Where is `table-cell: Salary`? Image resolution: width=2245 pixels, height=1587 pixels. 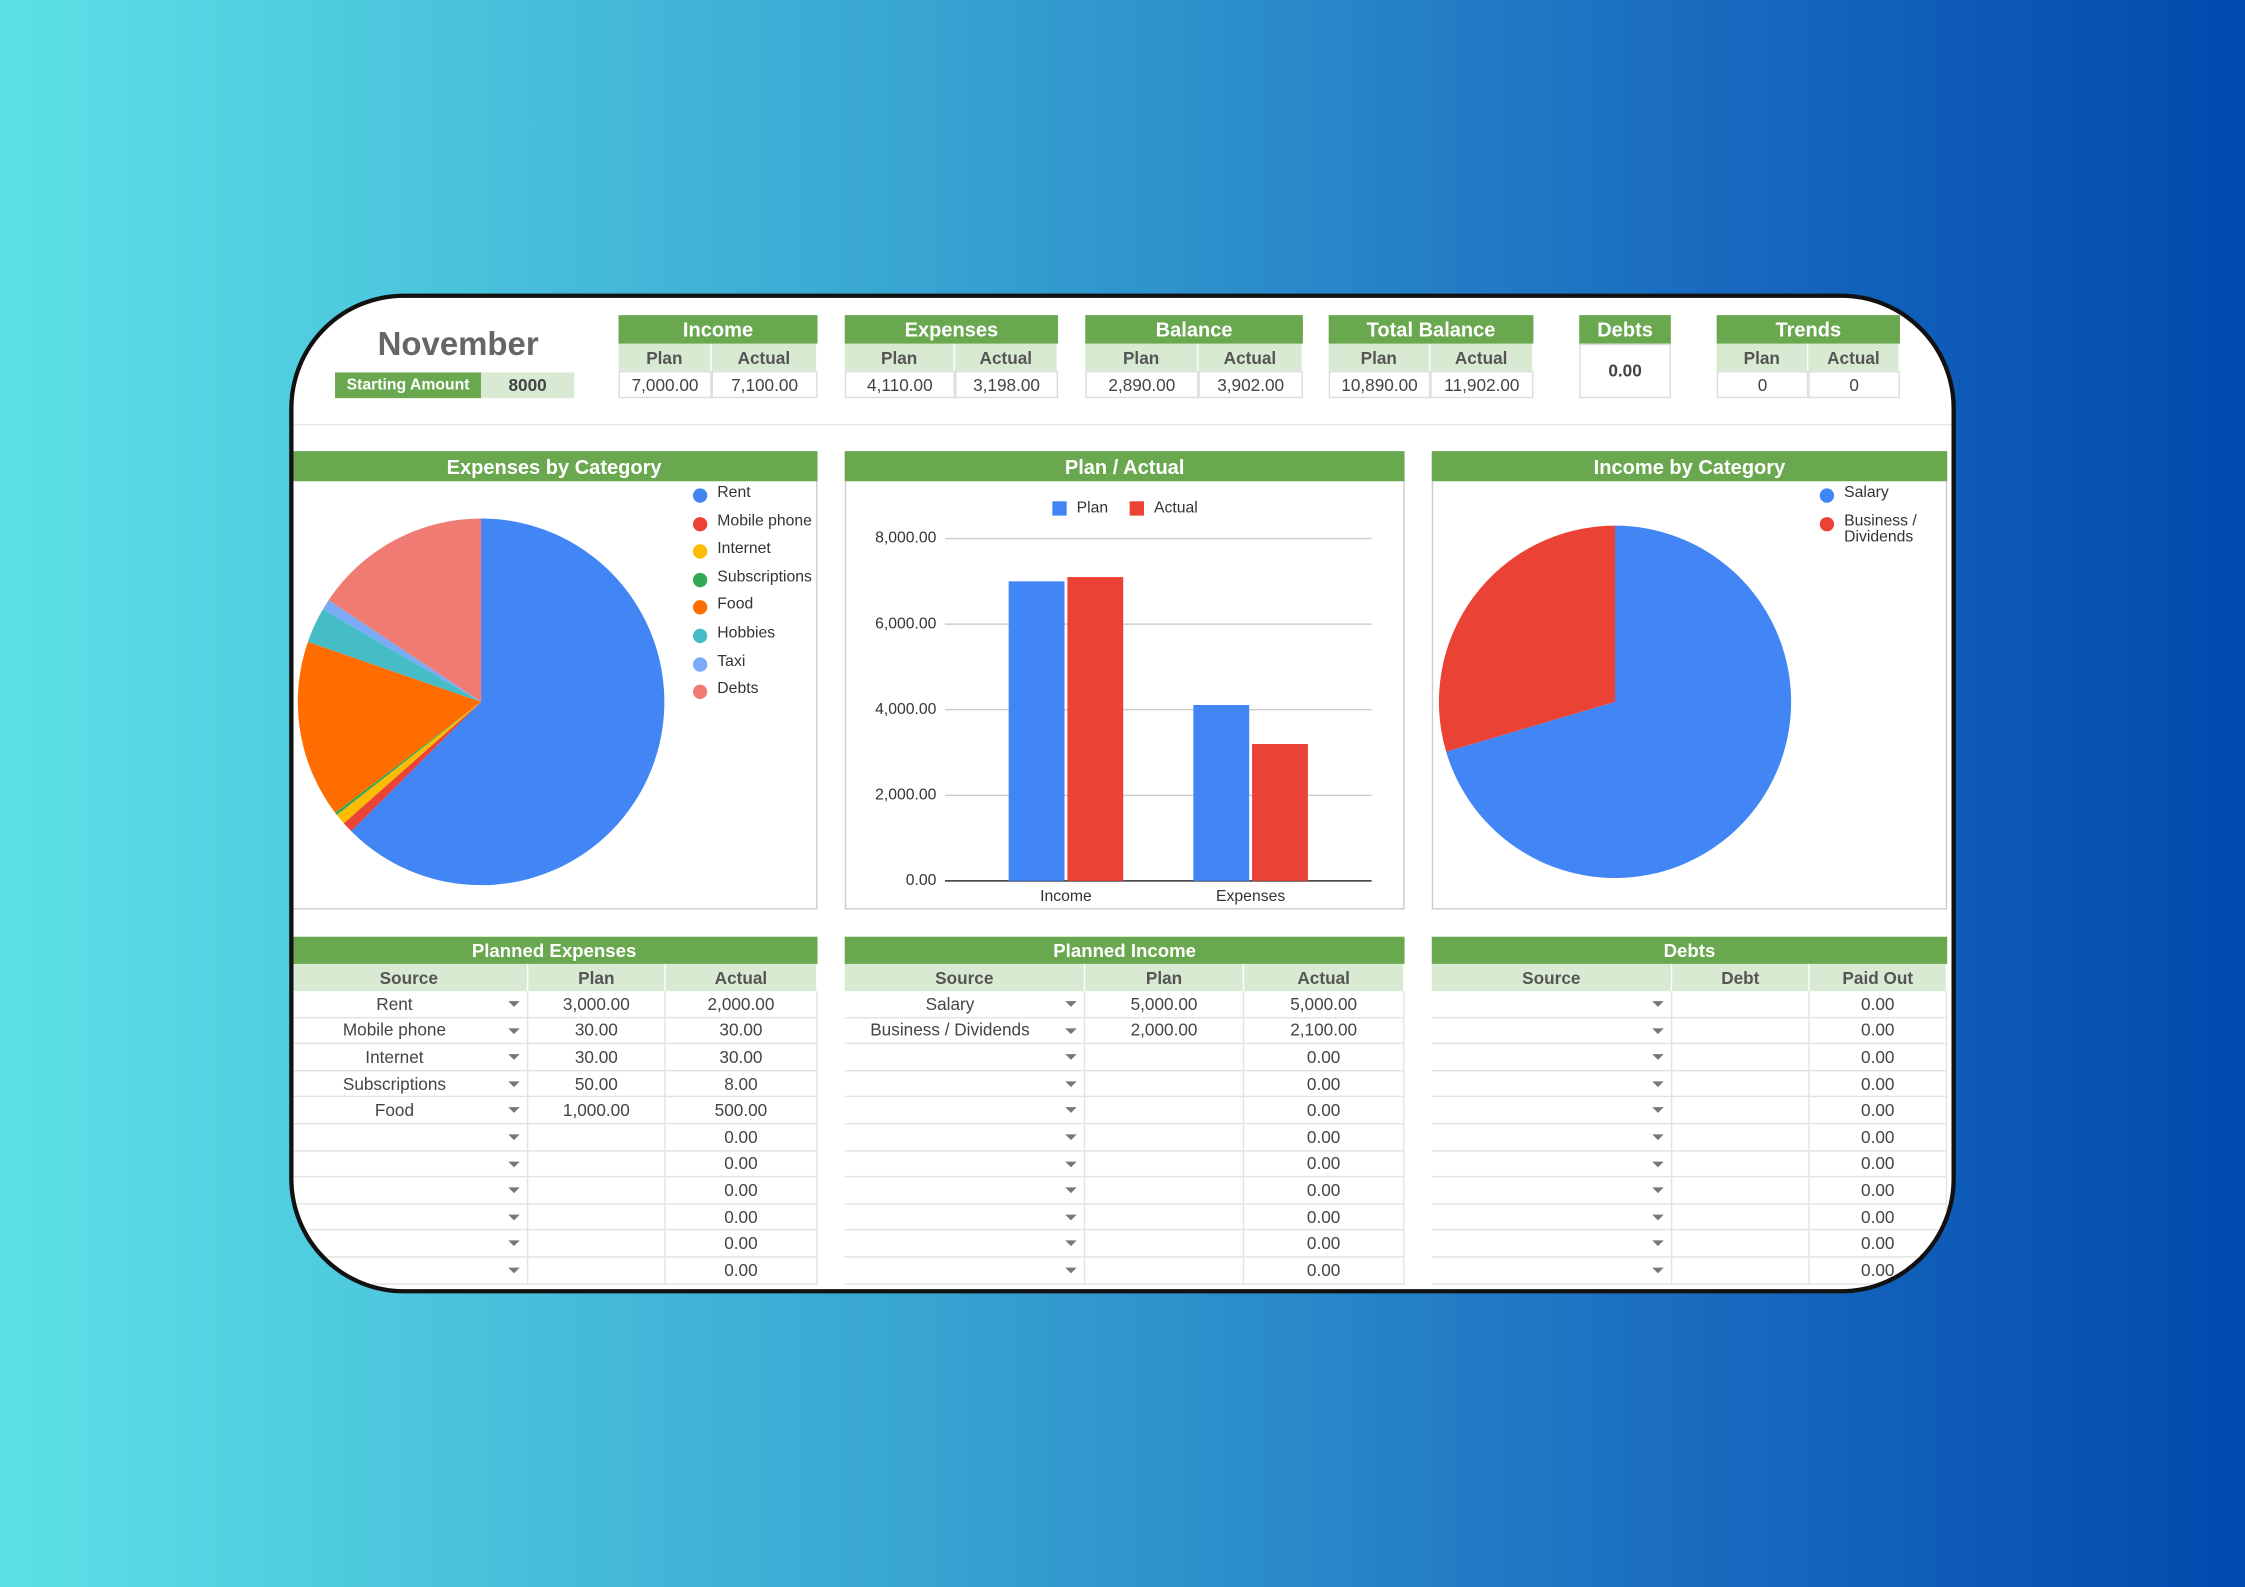
table-cell: Salary is located at coordinates (965, 1004).